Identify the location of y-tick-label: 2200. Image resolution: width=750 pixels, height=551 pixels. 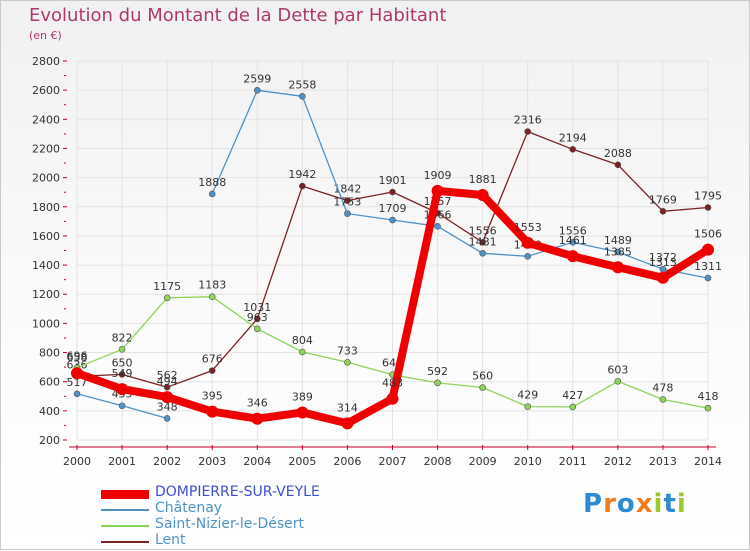
(46, 148).